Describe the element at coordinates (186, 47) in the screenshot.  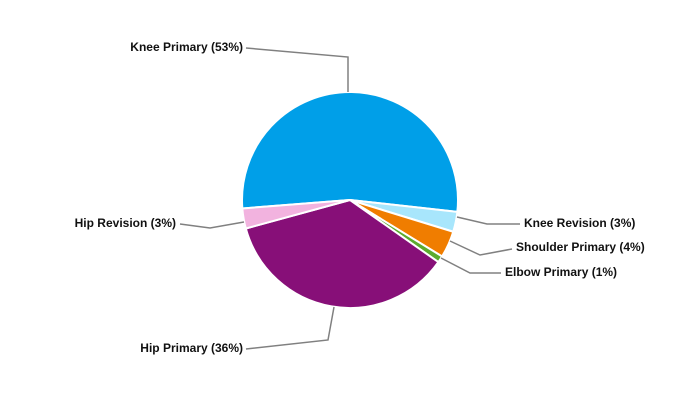
I see `slice-label: Knee Primary (53%)` at that location.